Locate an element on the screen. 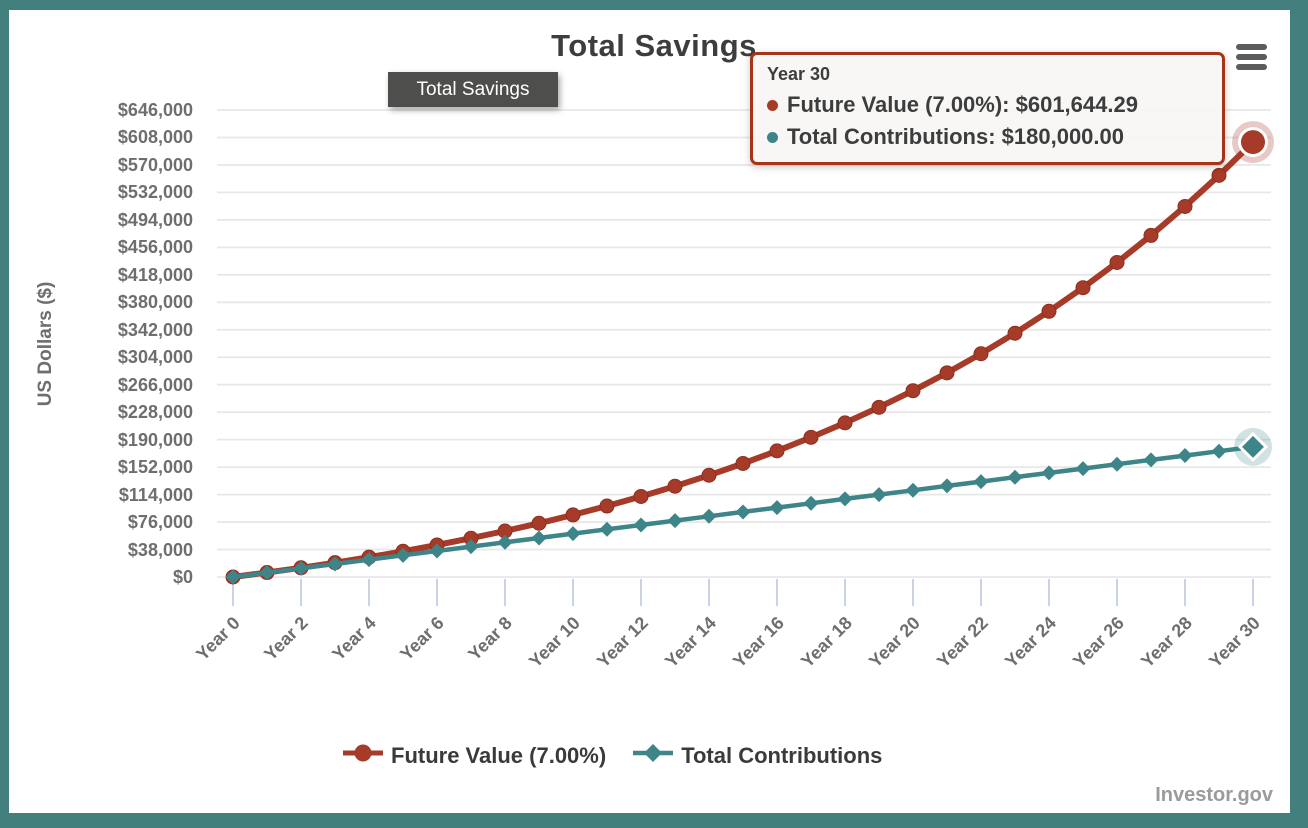  future-value-end-point is located at coordinates (1253, 142).